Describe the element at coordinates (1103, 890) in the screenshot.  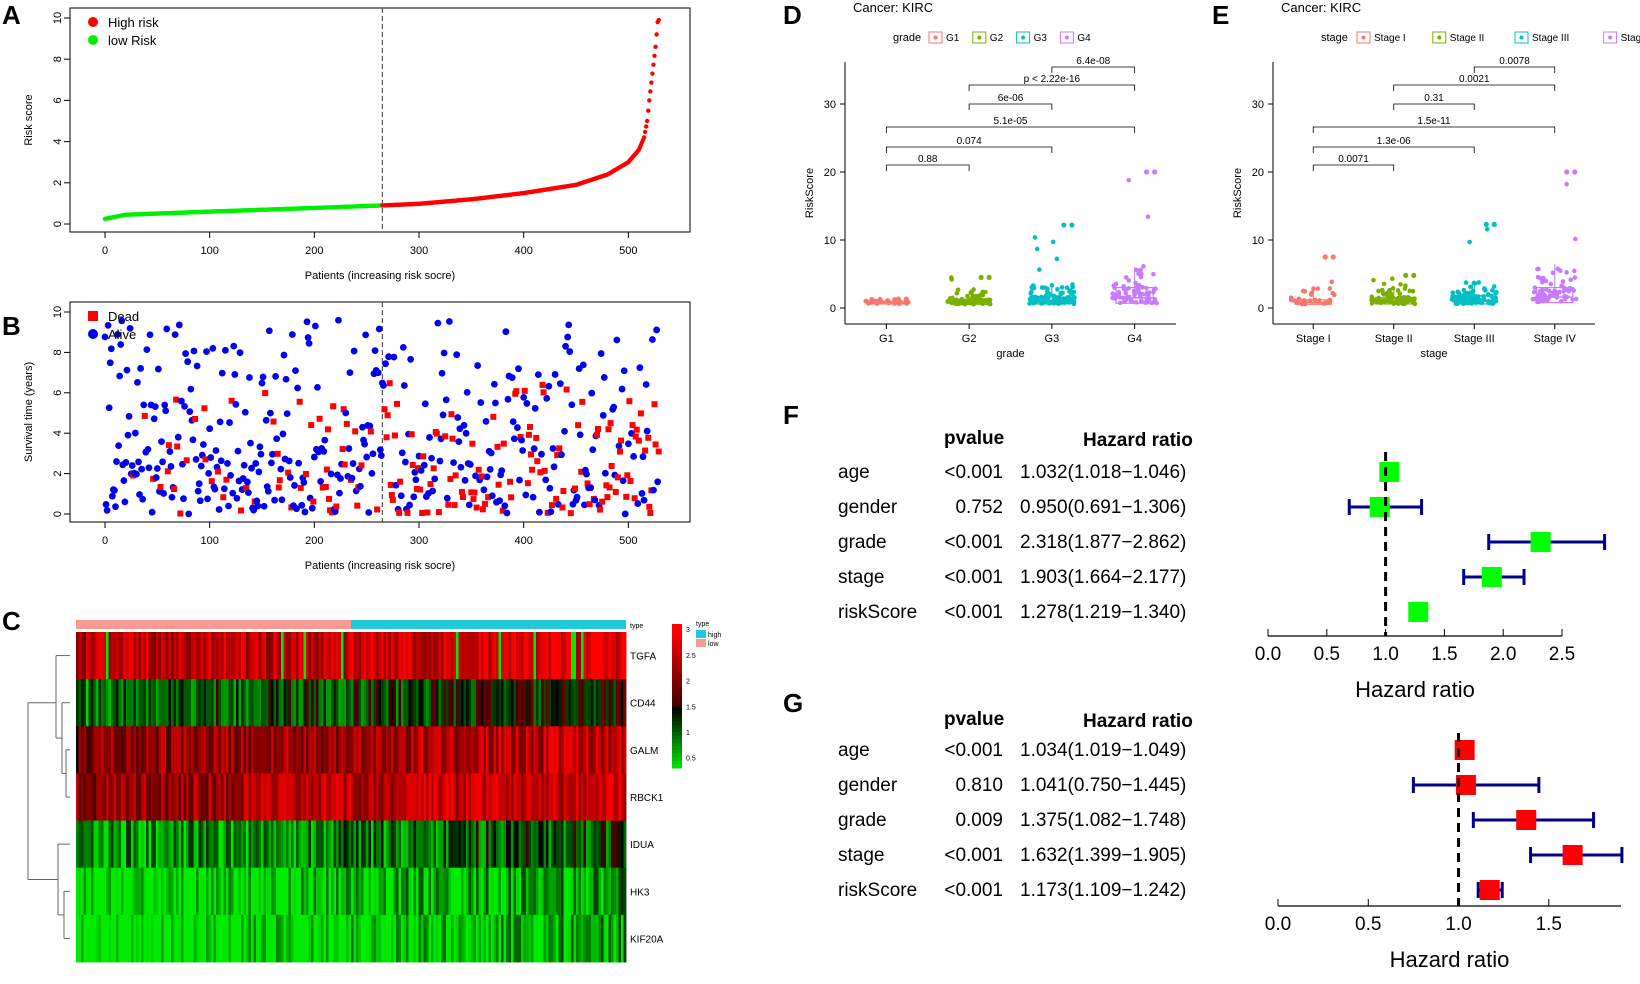
I see `hazard-ratio-ci: 1.173(1.109−1.242)` at that location.